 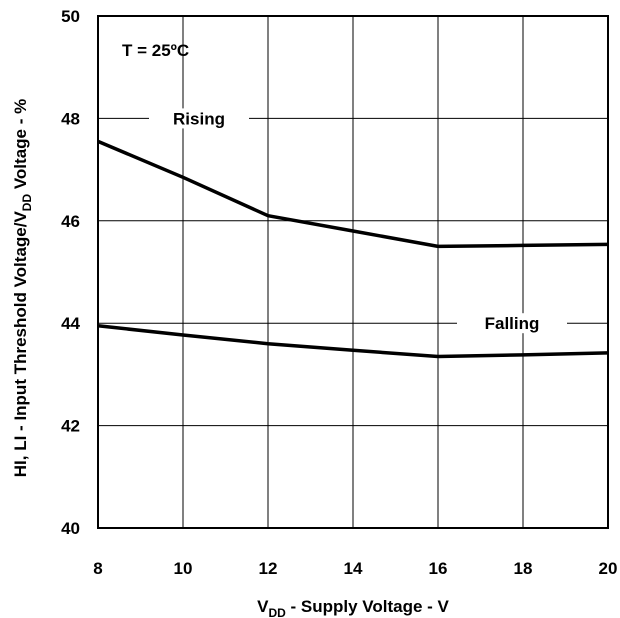 I want to click on x-axis-title: VDD - Supply Voltage - V, so click(x=353, y=607).